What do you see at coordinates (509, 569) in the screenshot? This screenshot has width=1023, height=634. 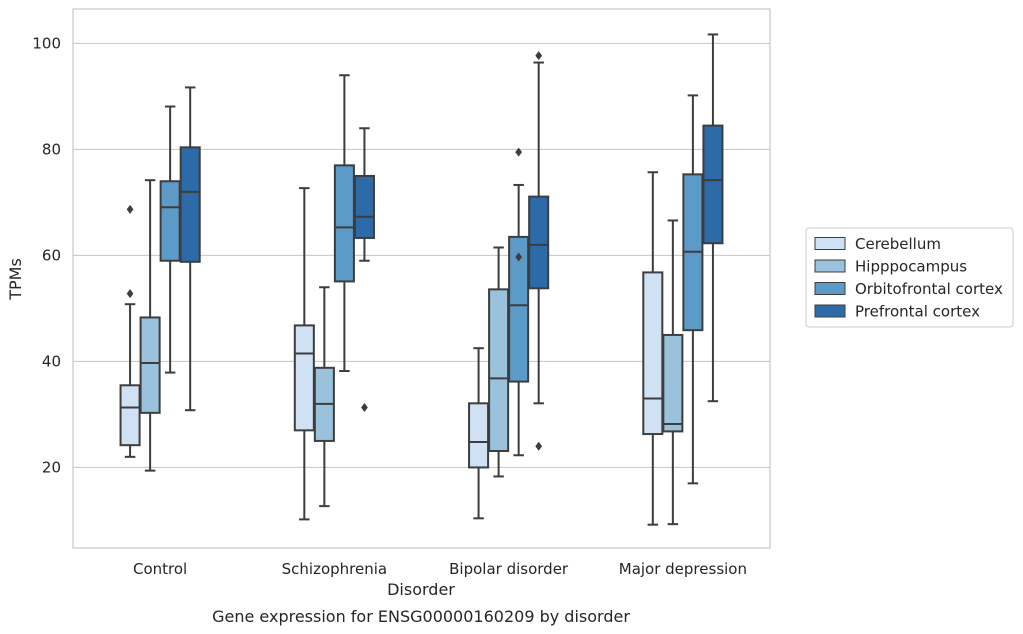 I see `x-tick-label: Bipolar disorder` at bounding box center [509, 569].